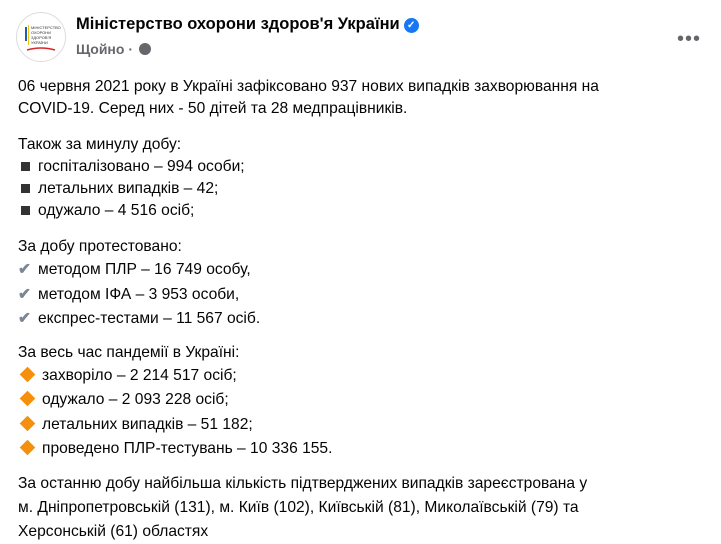  What do you see at coordinates (135, 399) in the screenshot?
I see `list-item: одужало – 2 093 228 осіб;` at bounding box center [135, 399].